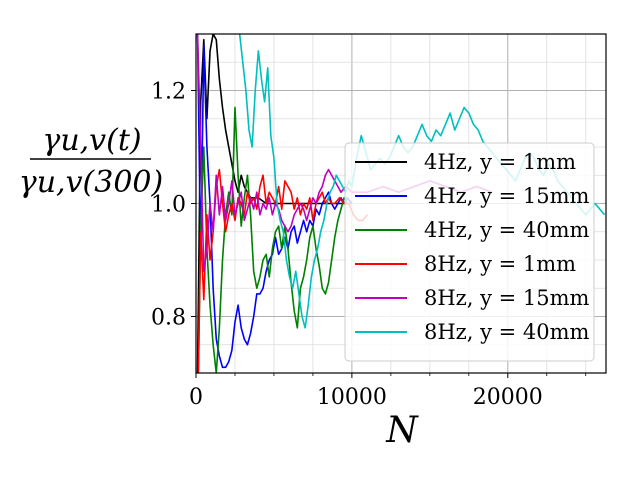  Describe the element at coordinates (507, 196) in the screenshot. I see `legend-entry-label: 4Hz, y = 15mm` at that location.